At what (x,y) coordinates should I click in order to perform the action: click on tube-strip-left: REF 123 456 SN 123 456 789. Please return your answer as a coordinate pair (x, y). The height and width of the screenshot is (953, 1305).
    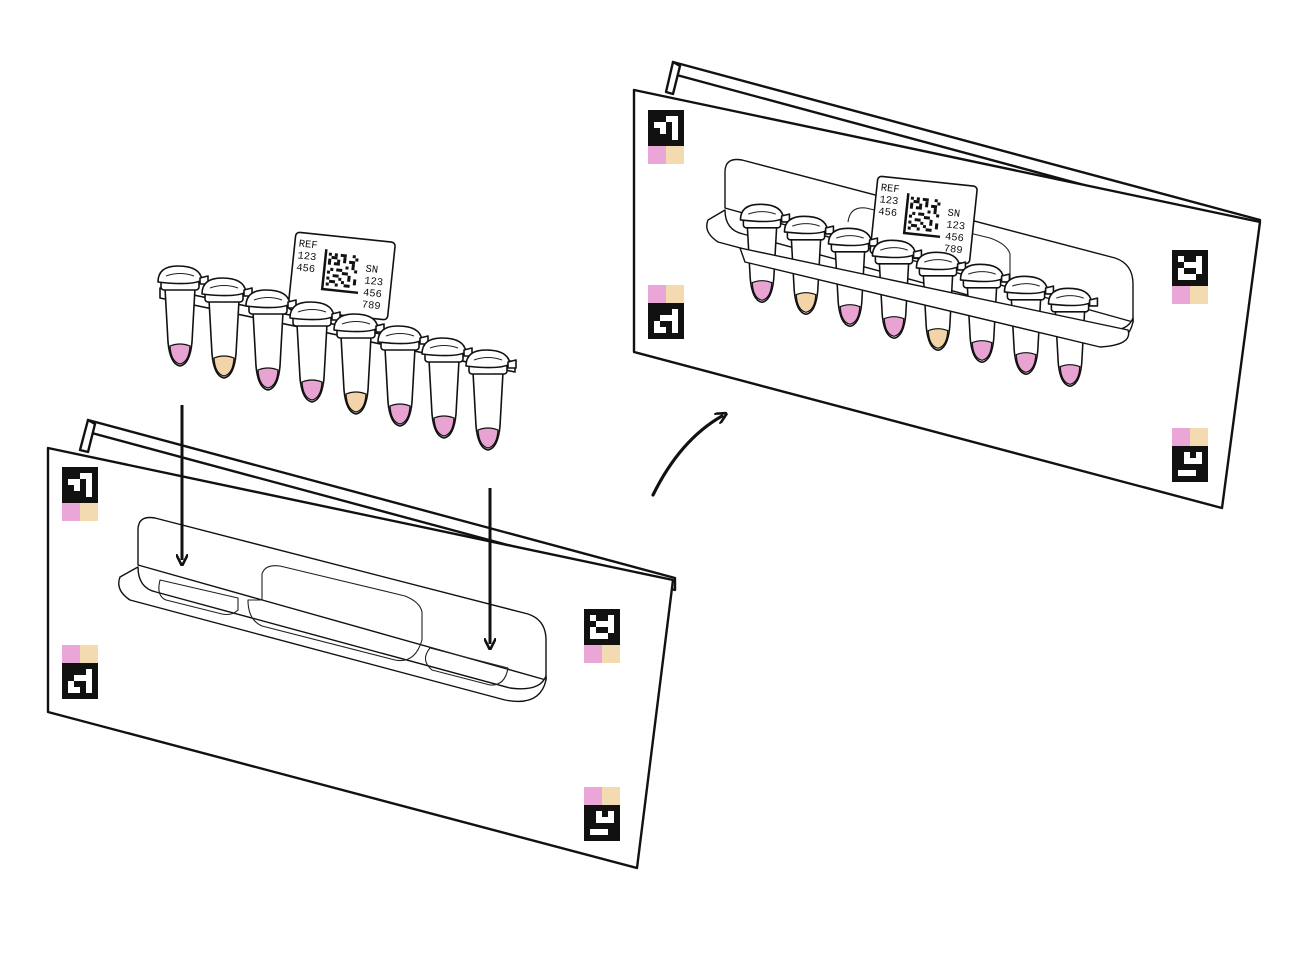
    Looking at the image, I should click on (337, 341).